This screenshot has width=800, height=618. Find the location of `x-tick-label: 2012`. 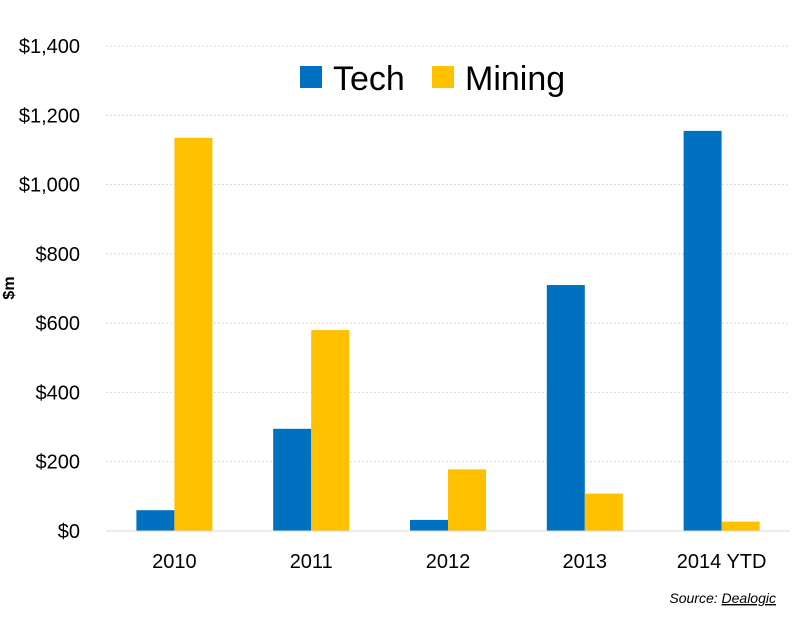

x-tick-label: 2012 is located at coordinates (448, 562).